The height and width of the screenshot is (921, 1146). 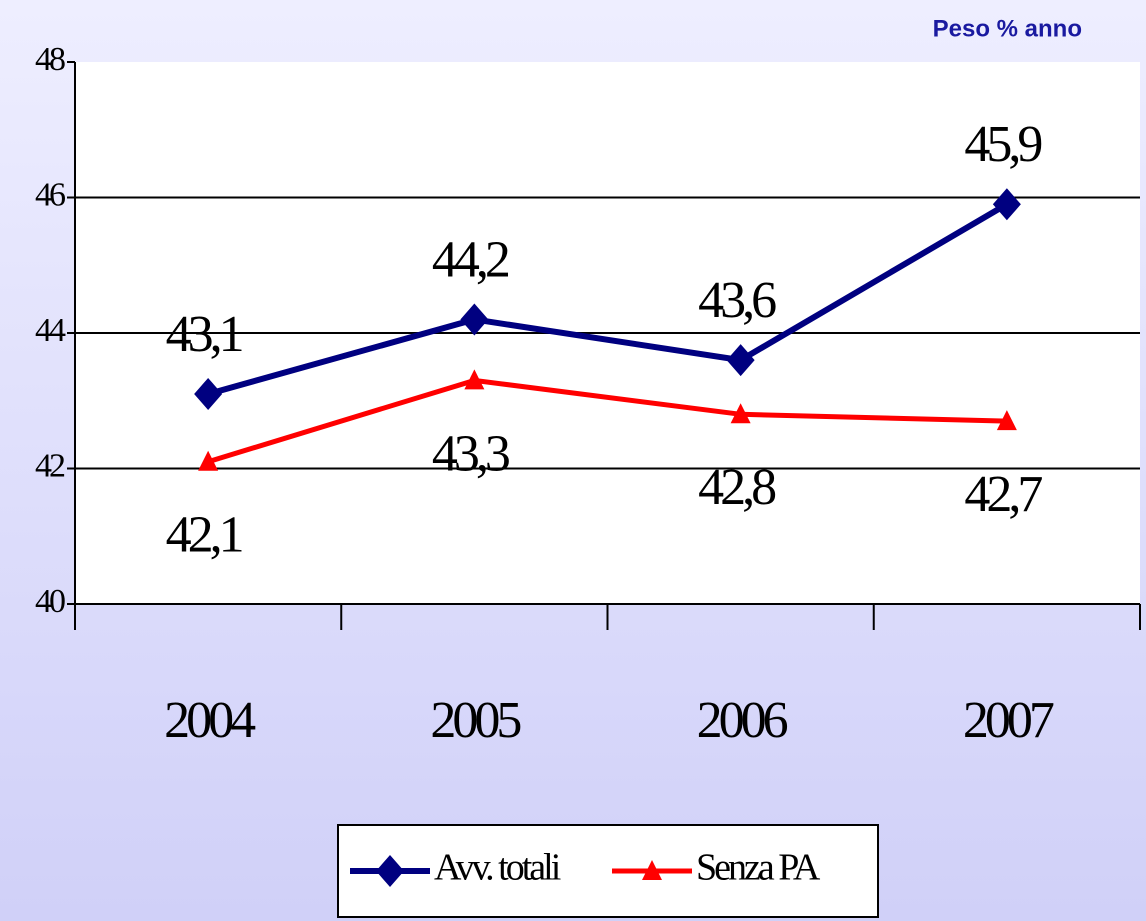 I want to click on y-tick-label: 48, so click(x=50, y=59).